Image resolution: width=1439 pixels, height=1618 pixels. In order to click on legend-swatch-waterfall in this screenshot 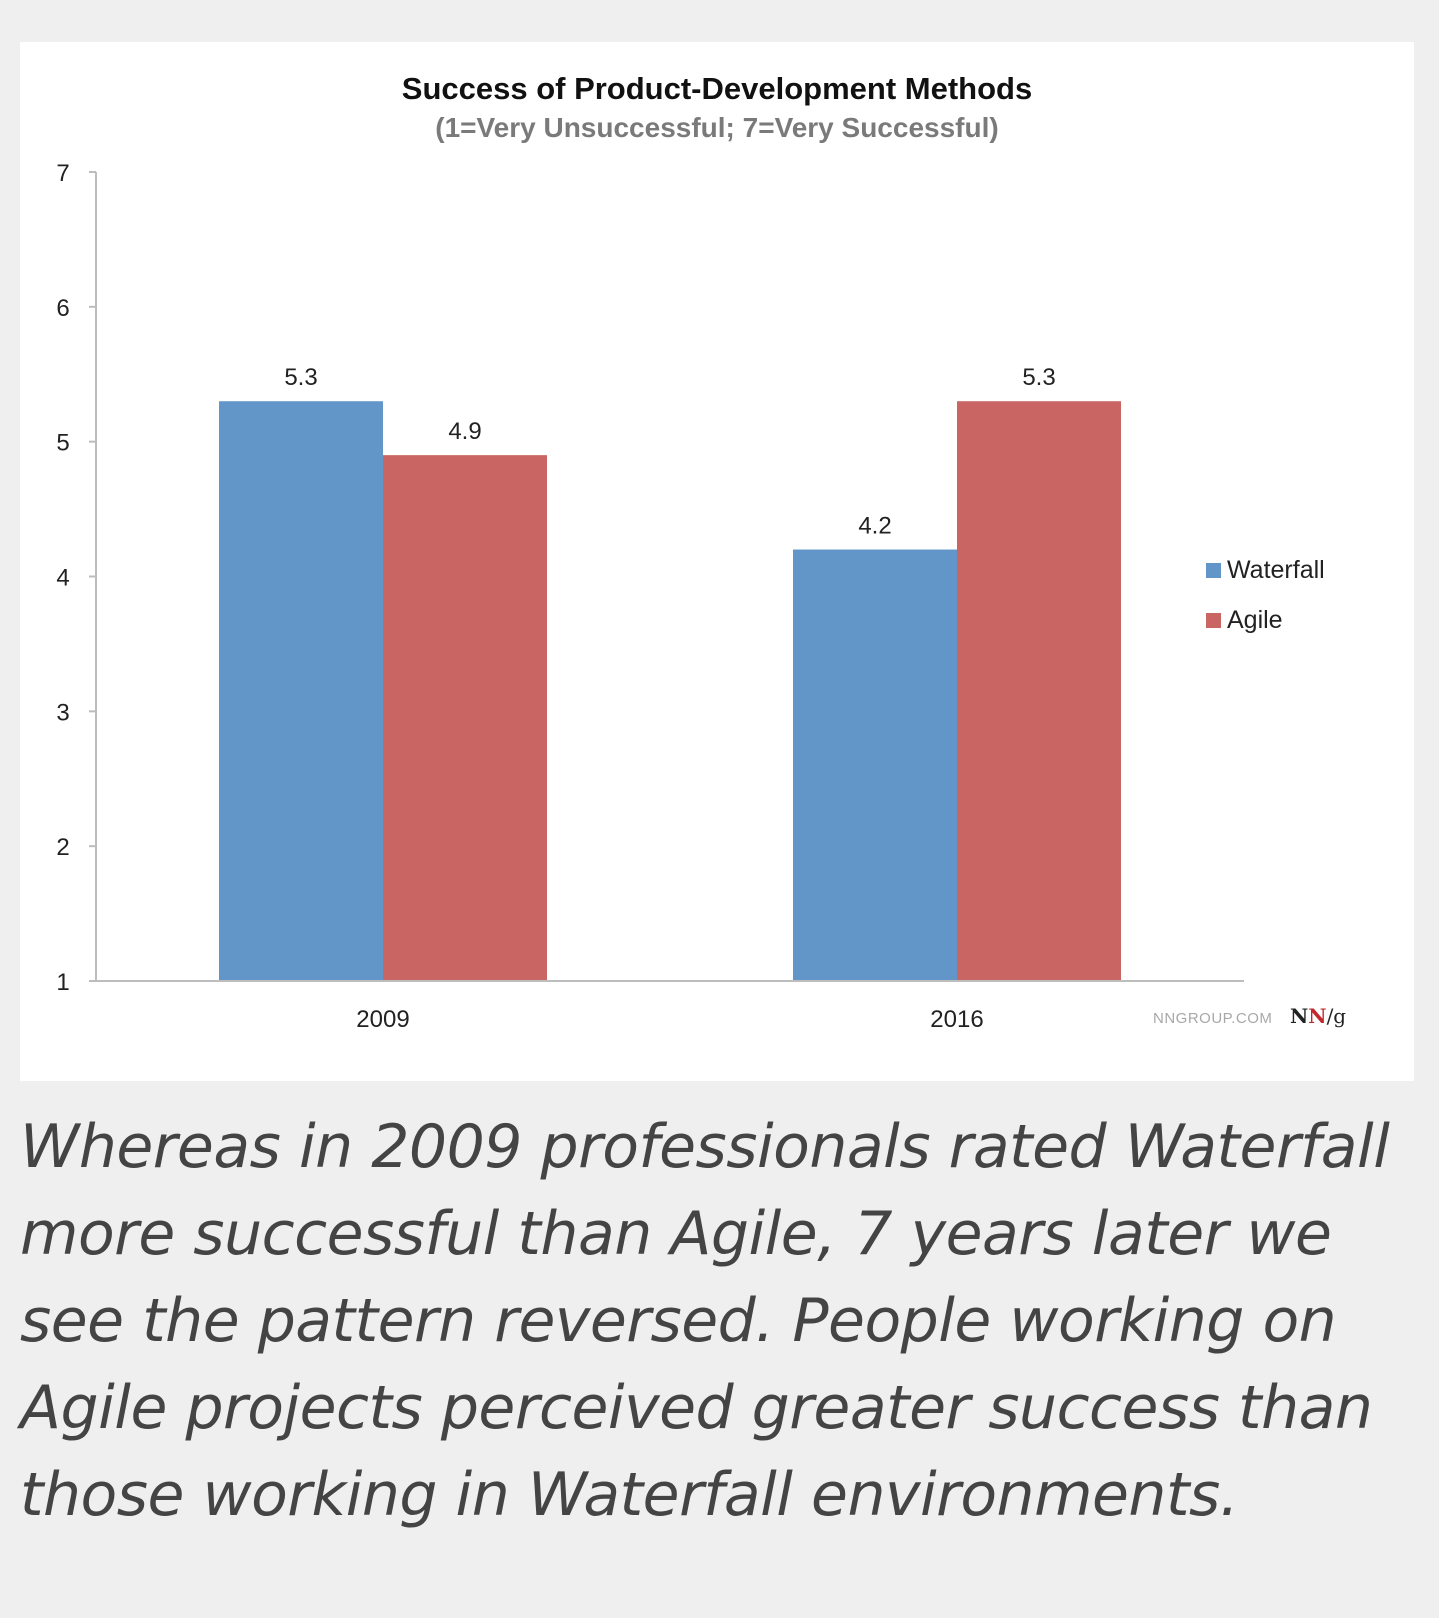, I will do `click(1213, 570)`.